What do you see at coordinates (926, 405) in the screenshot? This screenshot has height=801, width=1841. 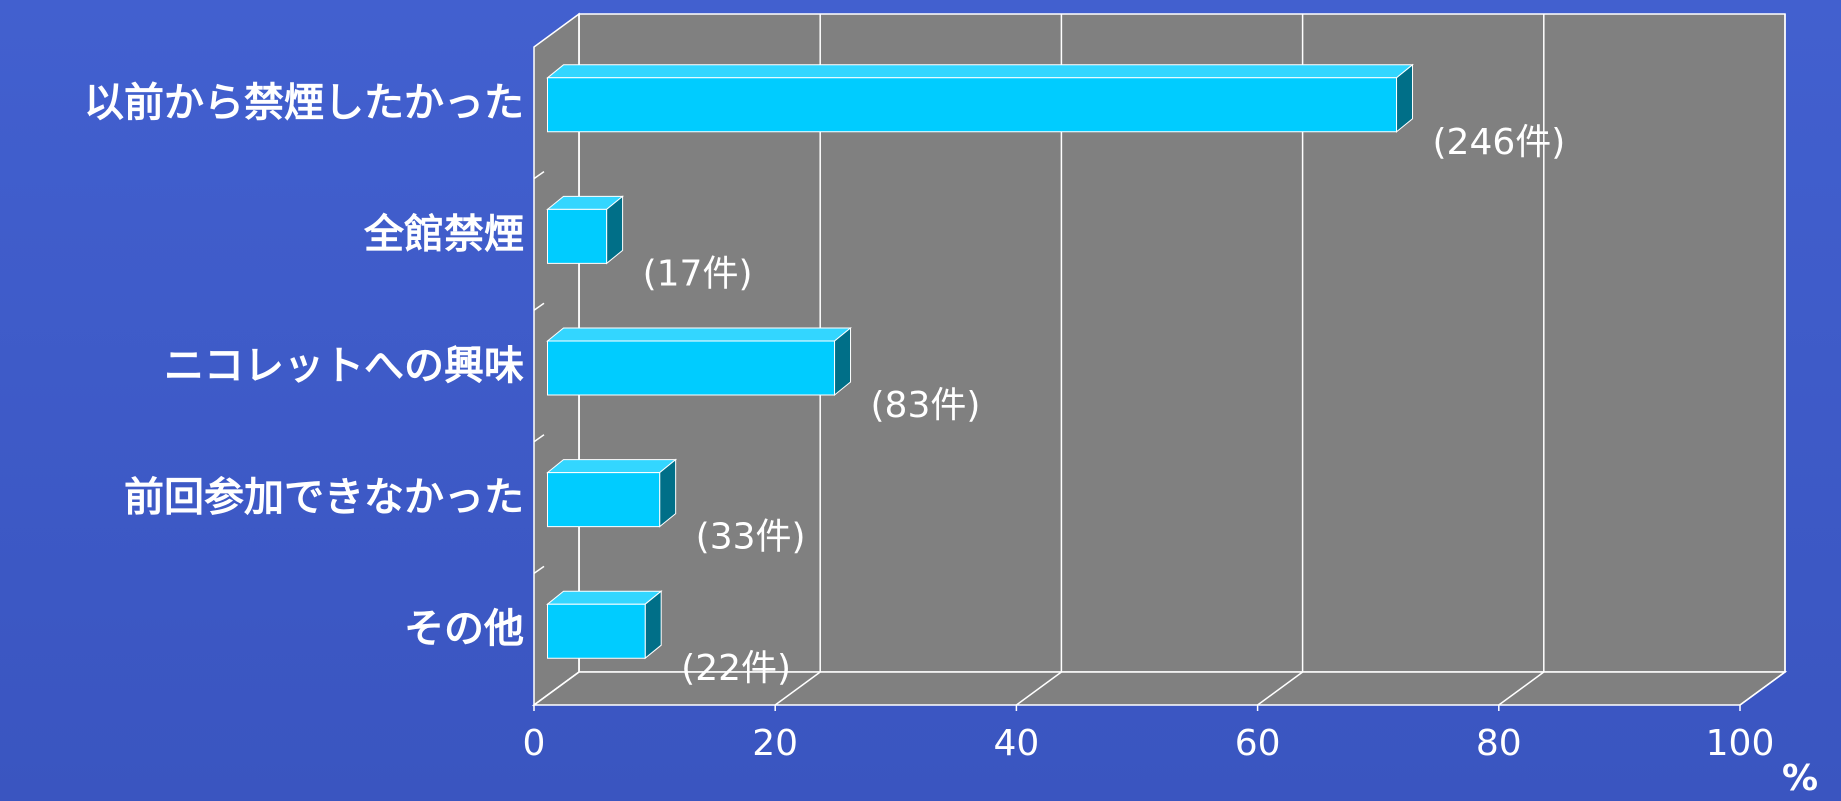 I see `bar-note: (83件)` at bounding box center [926, 405].